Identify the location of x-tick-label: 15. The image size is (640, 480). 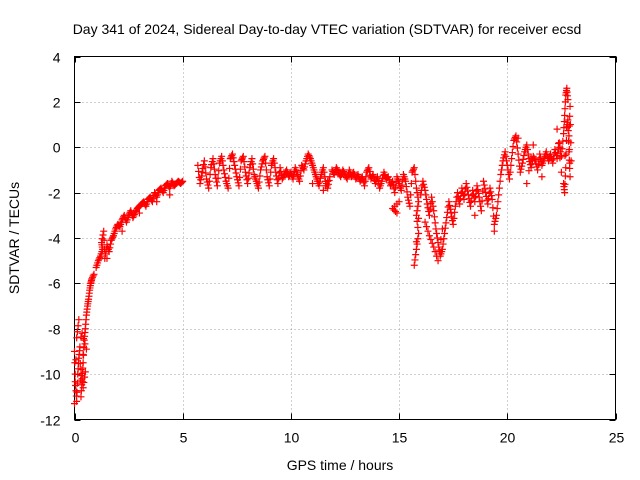
(400, 438).